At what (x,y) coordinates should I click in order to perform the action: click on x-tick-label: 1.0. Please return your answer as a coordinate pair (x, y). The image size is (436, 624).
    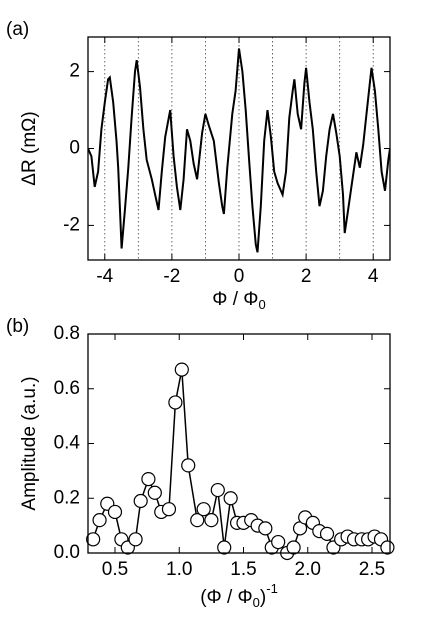
    Looking at the image, I should click on (179, 569).